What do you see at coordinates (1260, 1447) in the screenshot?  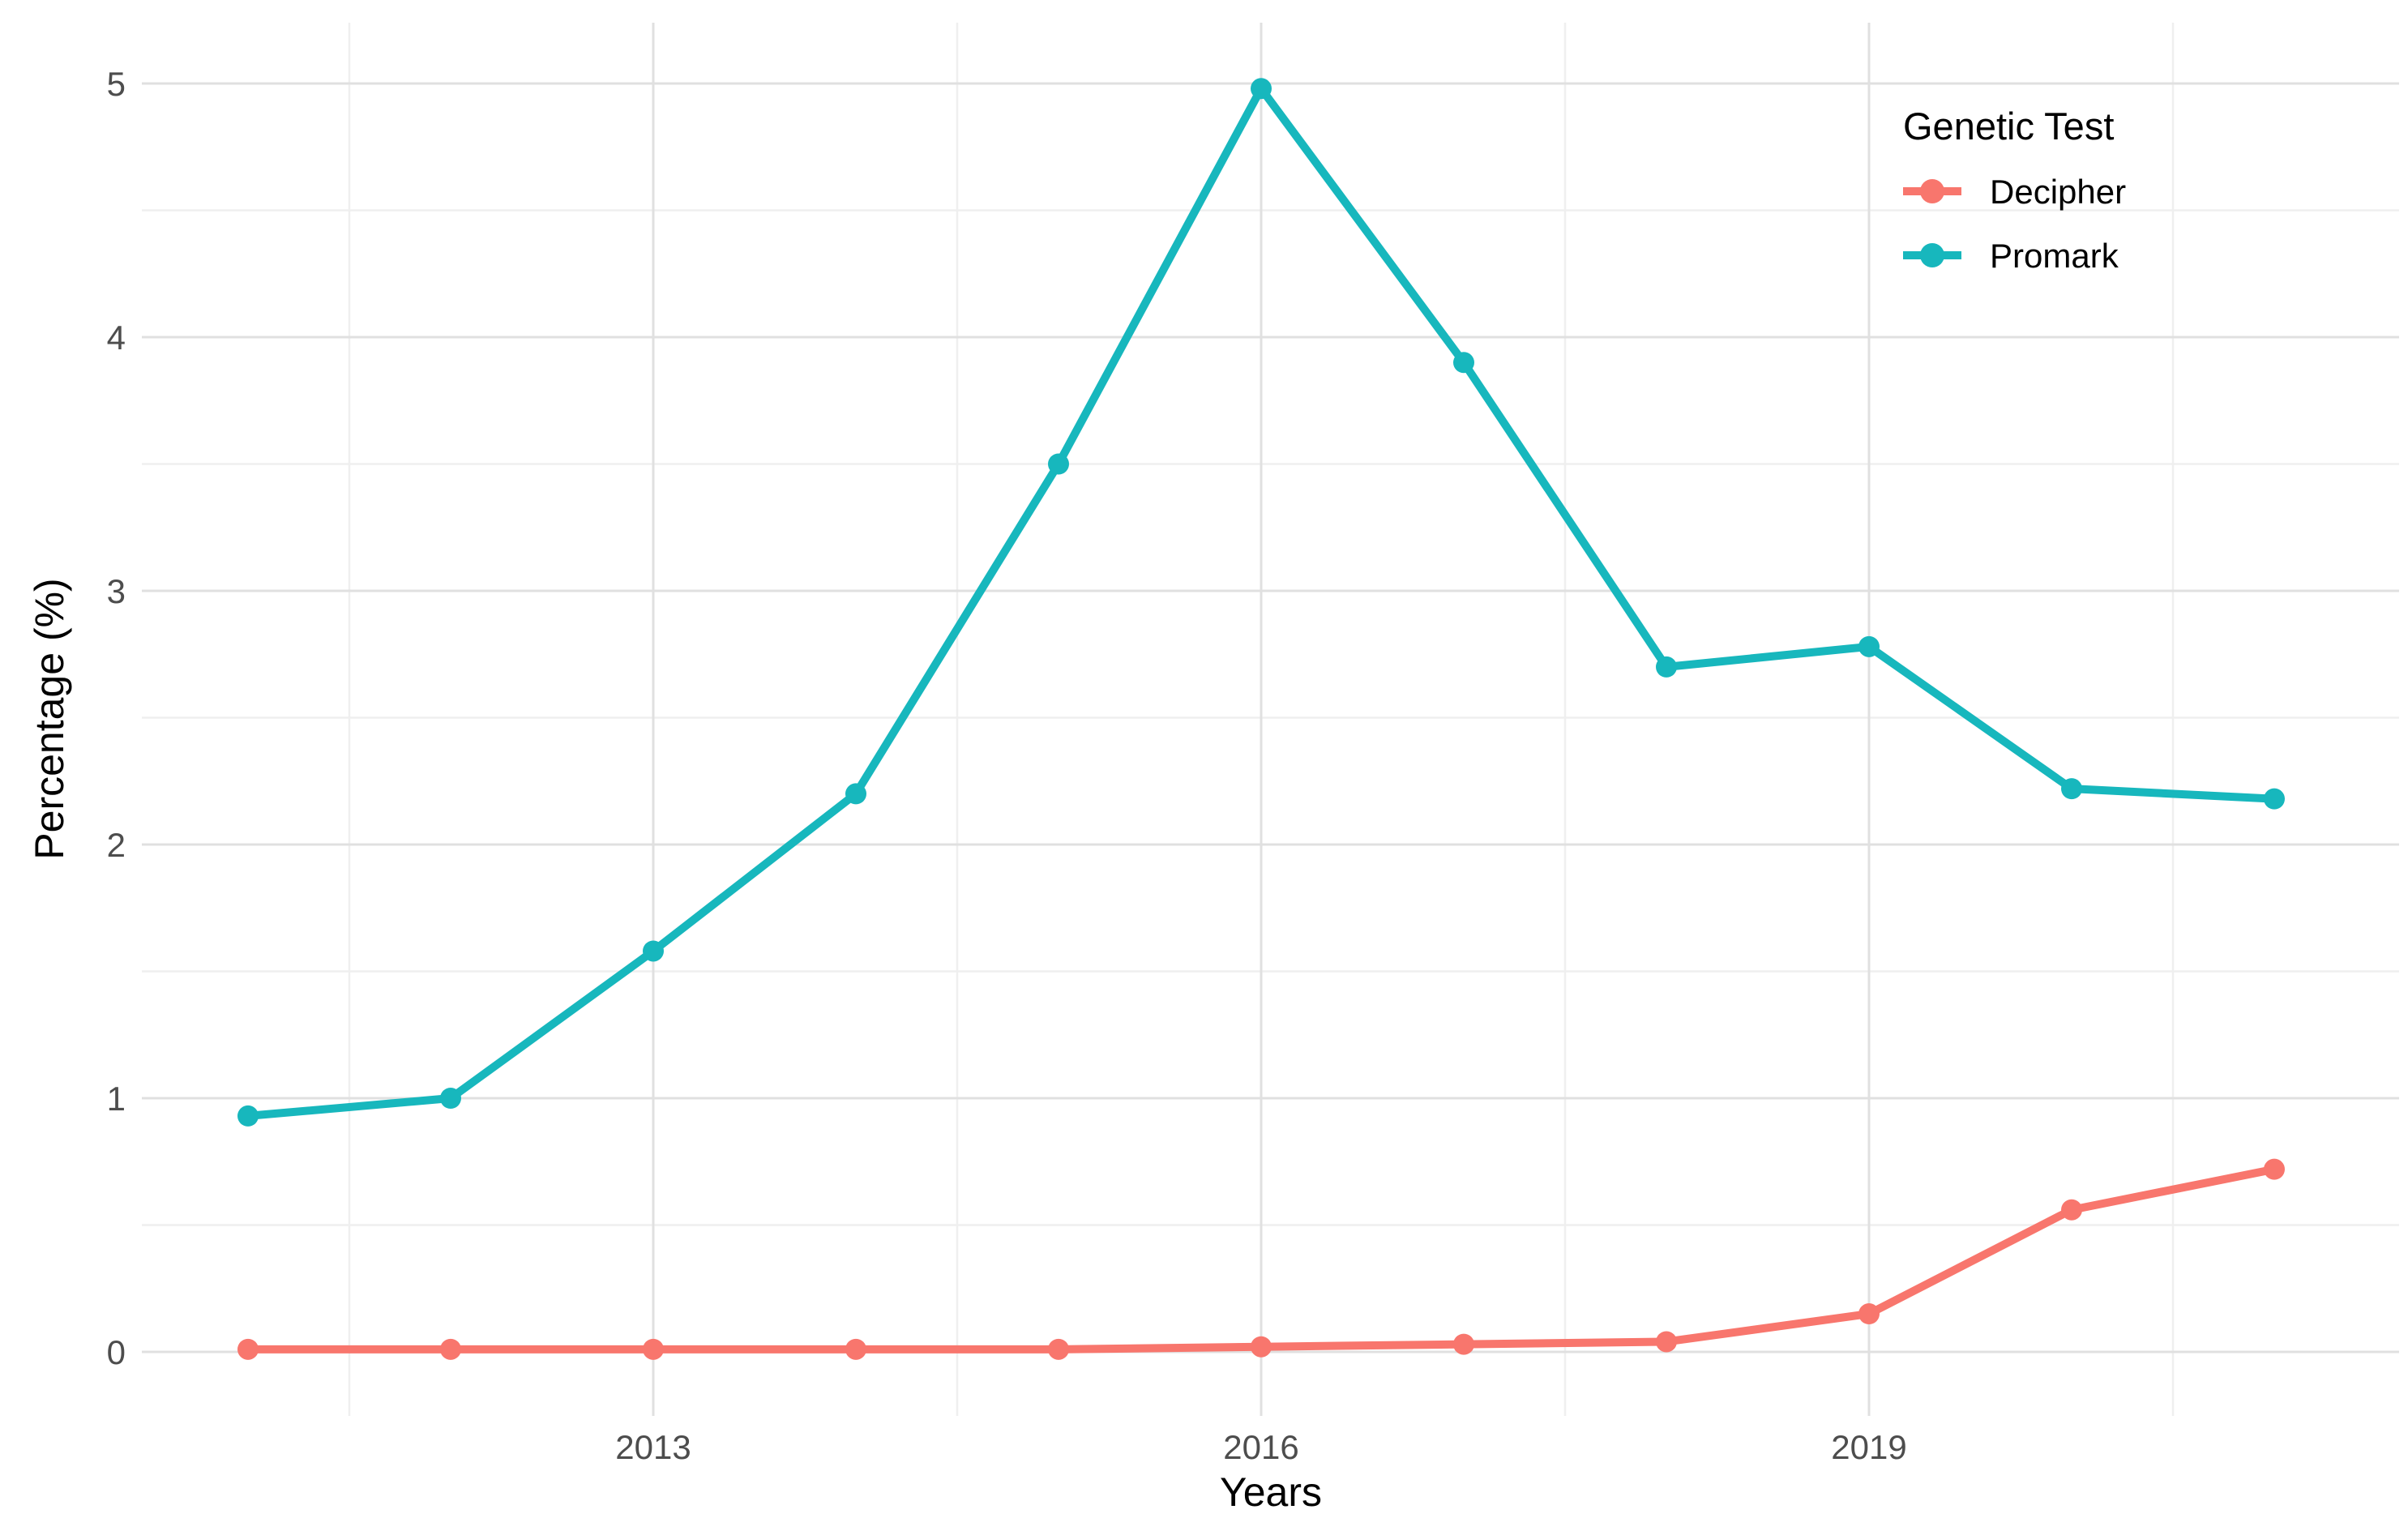 I see `x-tick-label: 2016` at bounding box center [1260, 1447].